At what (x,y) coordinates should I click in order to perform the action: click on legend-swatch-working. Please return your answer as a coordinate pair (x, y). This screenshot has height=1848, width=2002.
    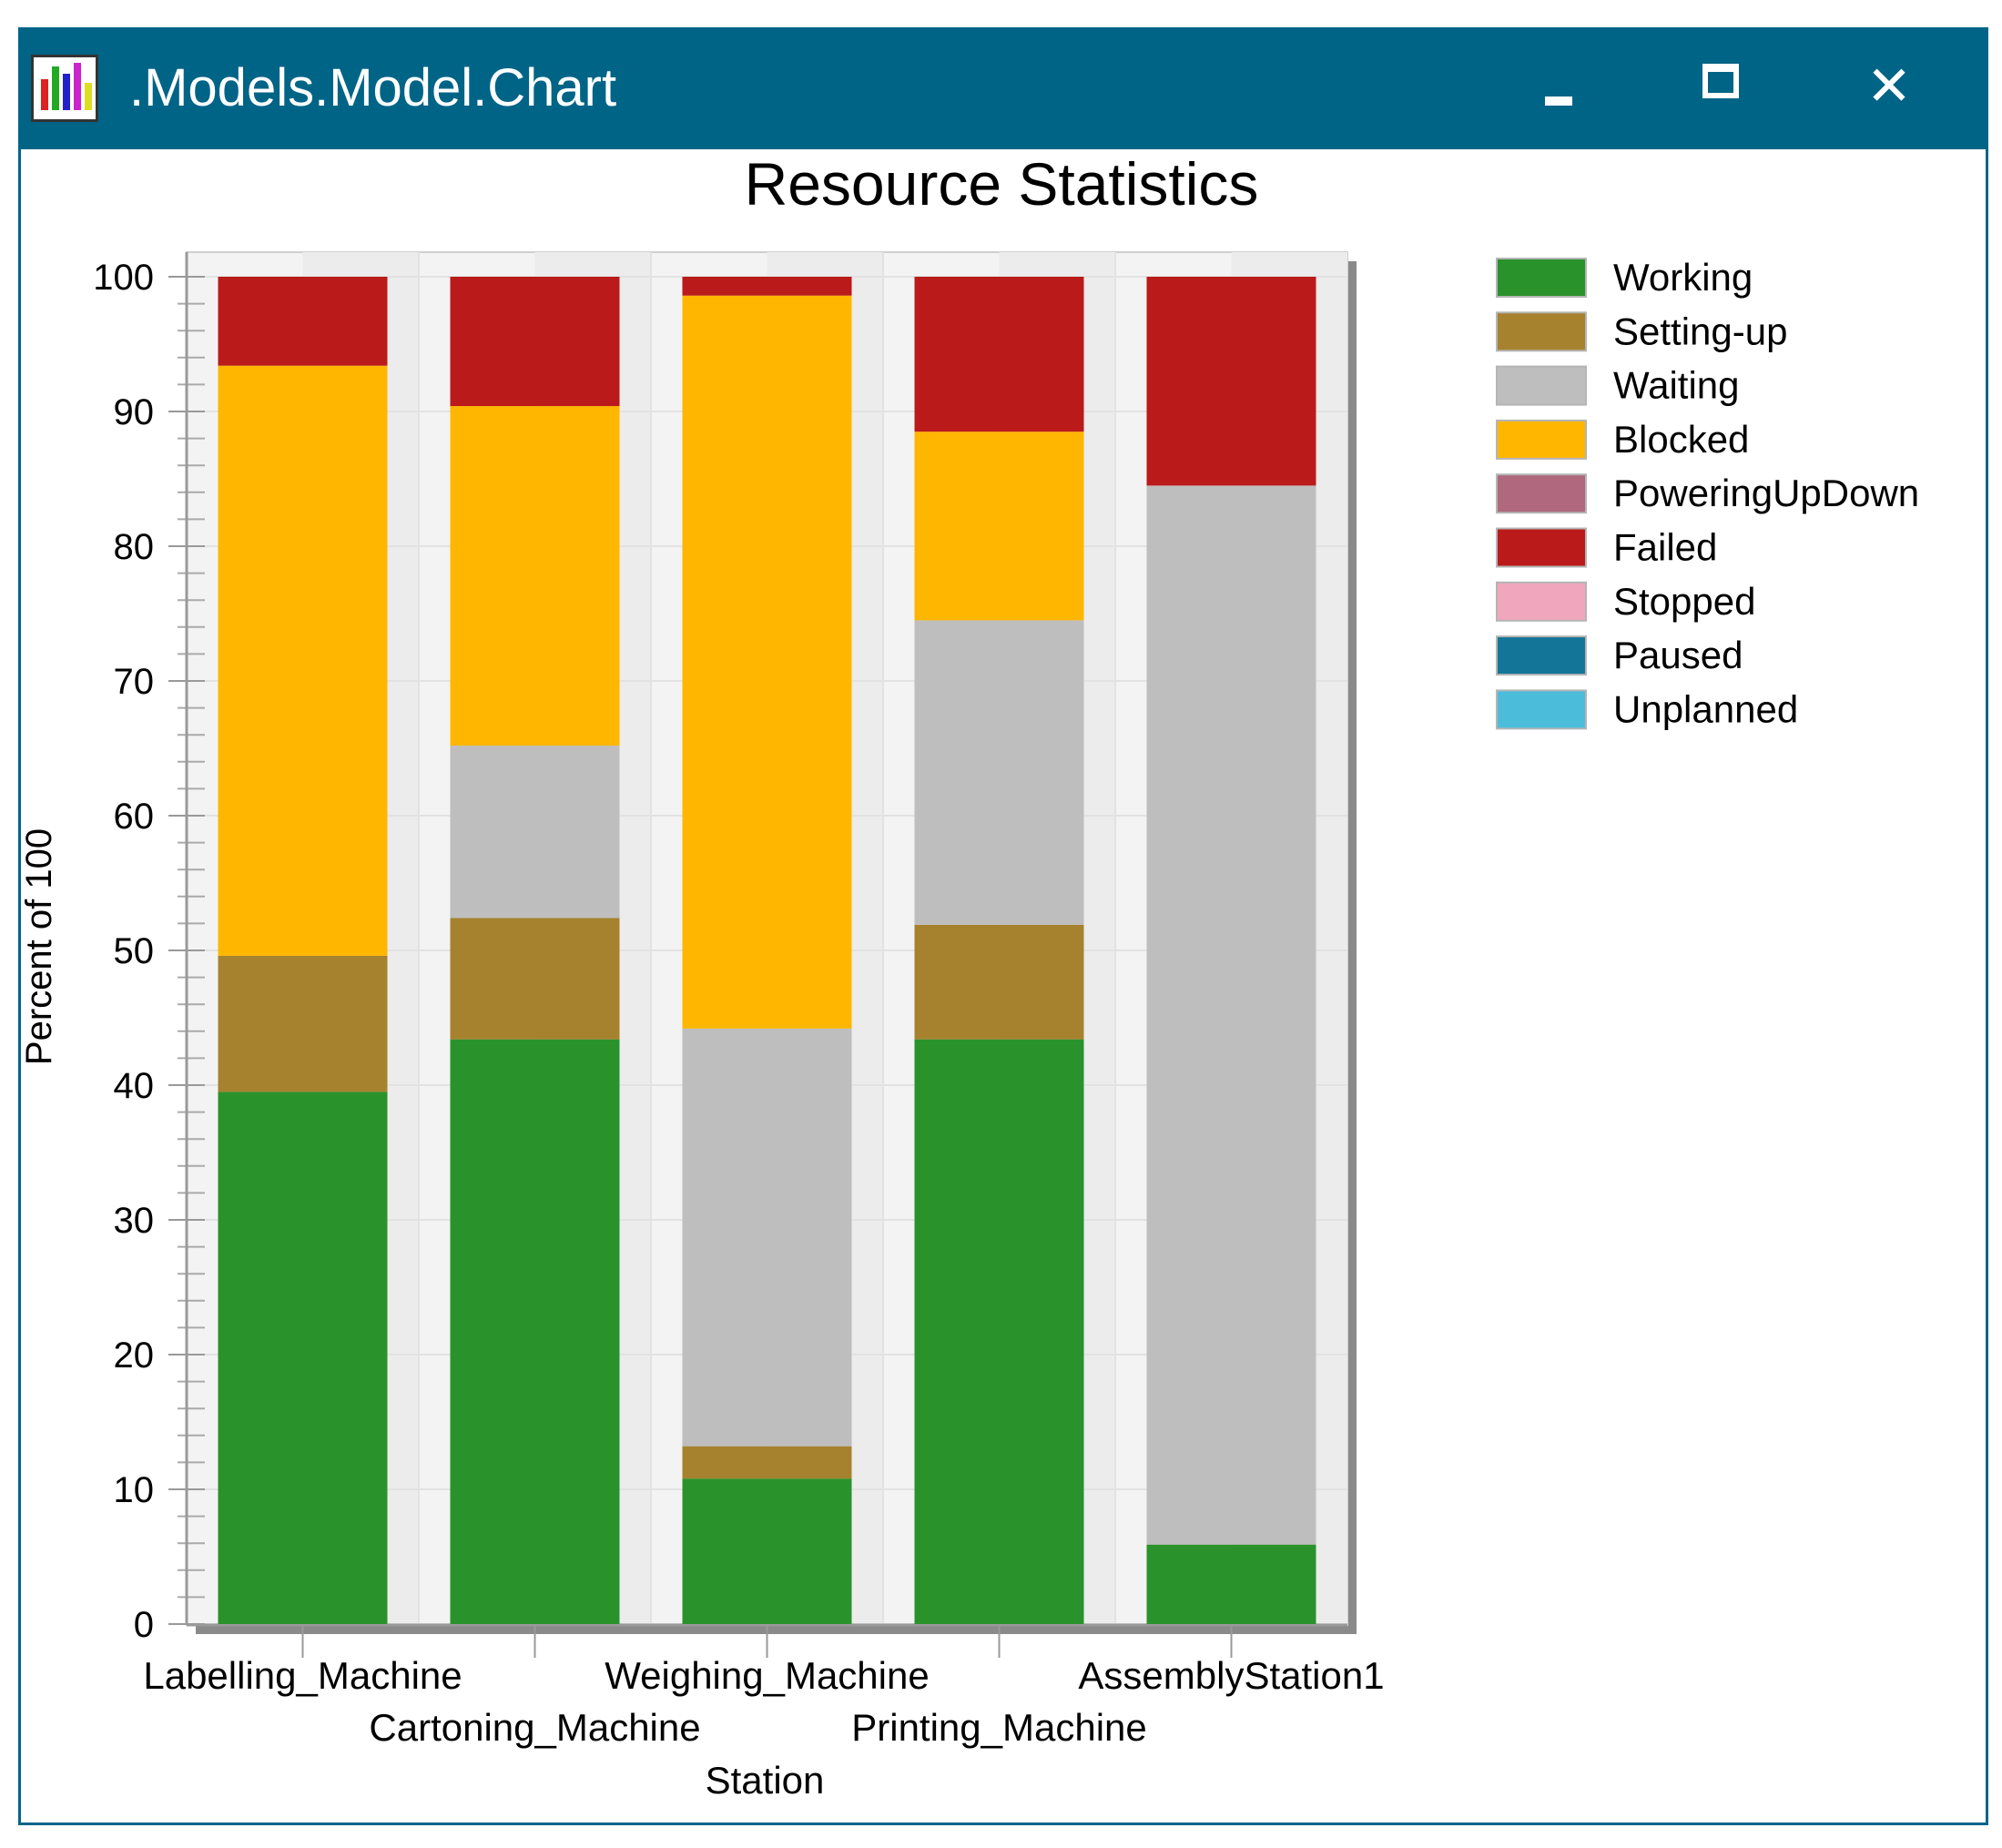
    Looking at the image, I should click on (1542, 278).